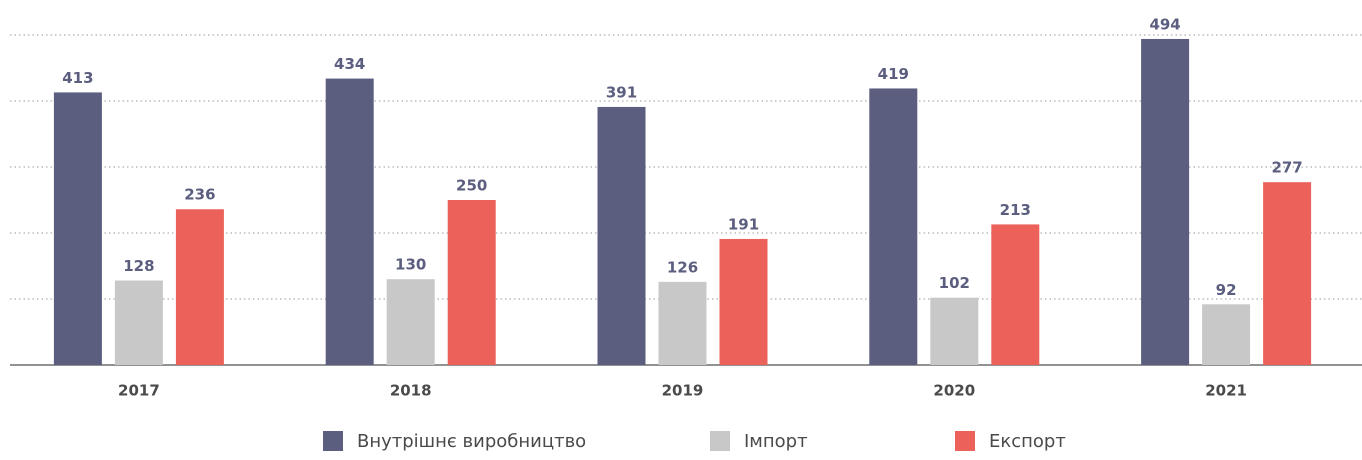 Image resolution: width=1362 pixels, height=460 pixels. Describe the element at coordinates (138, 266) in the screenshot. I see `value-label: 128` at that location.